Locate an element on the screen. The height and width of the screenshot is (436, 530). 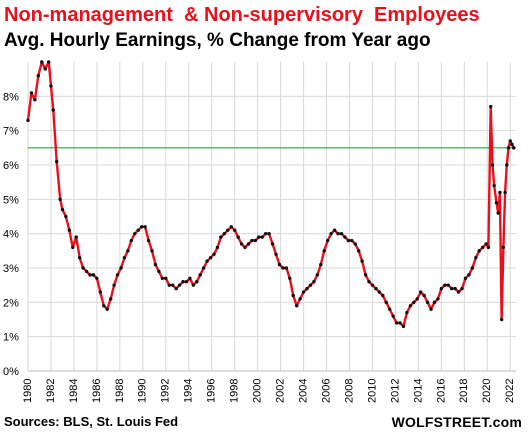
x-tick-label: 2012 is located at coordinates (395, 391).